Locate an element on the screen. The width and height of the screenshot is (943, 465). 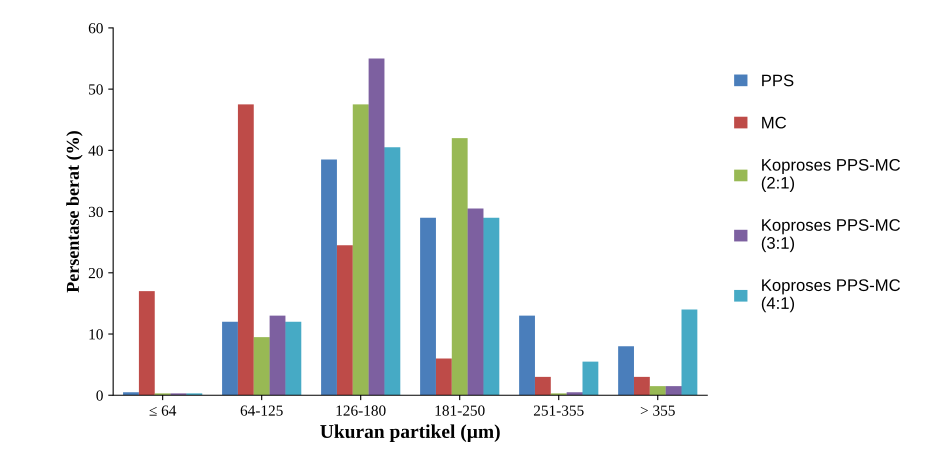
y-tick-label: 40 is located at coordinates (95, 150).